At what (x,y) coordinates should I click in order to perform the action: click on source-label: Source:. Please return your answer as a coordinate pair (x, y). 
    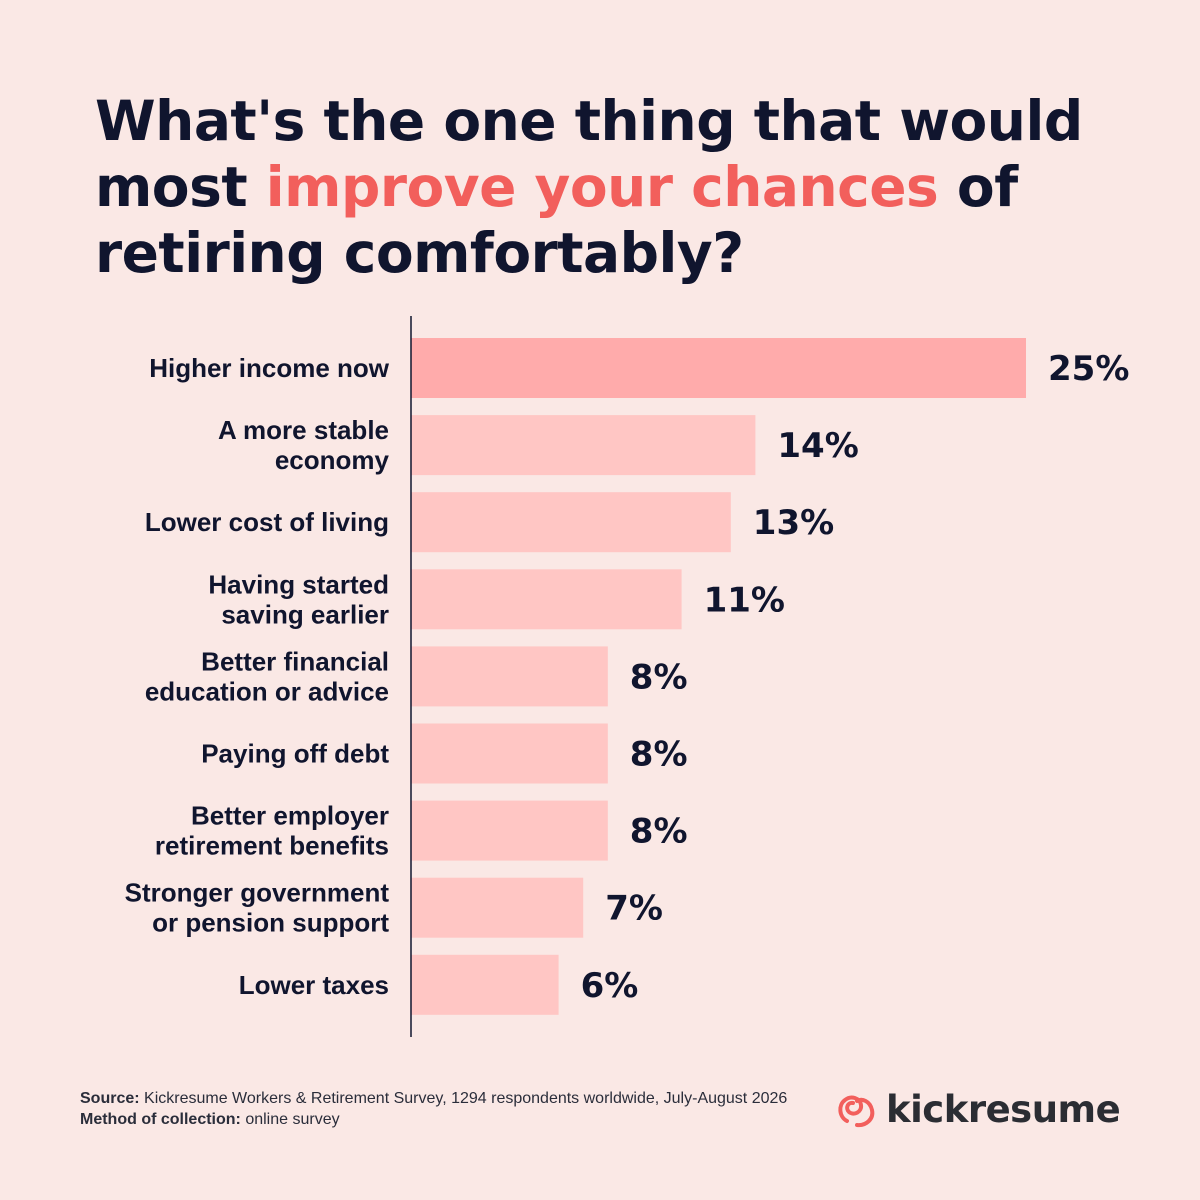
    Looking at the image, I should click on (110, 1098).